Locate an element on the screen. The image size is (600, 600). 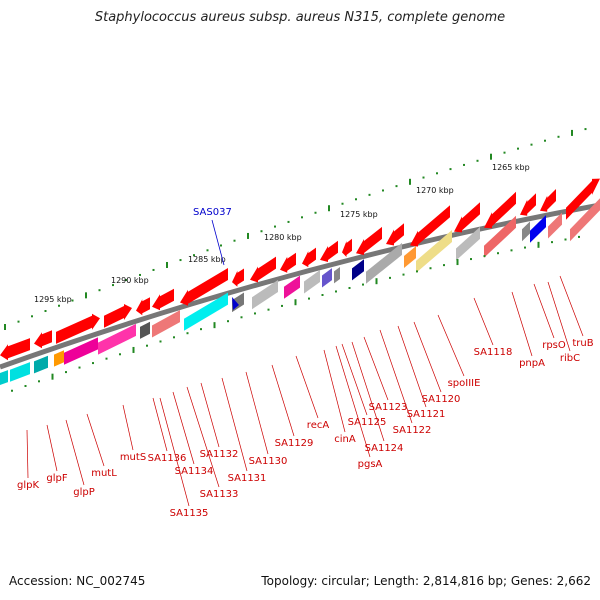
marker-label: SAS037 is located at coordinates (212, 212).